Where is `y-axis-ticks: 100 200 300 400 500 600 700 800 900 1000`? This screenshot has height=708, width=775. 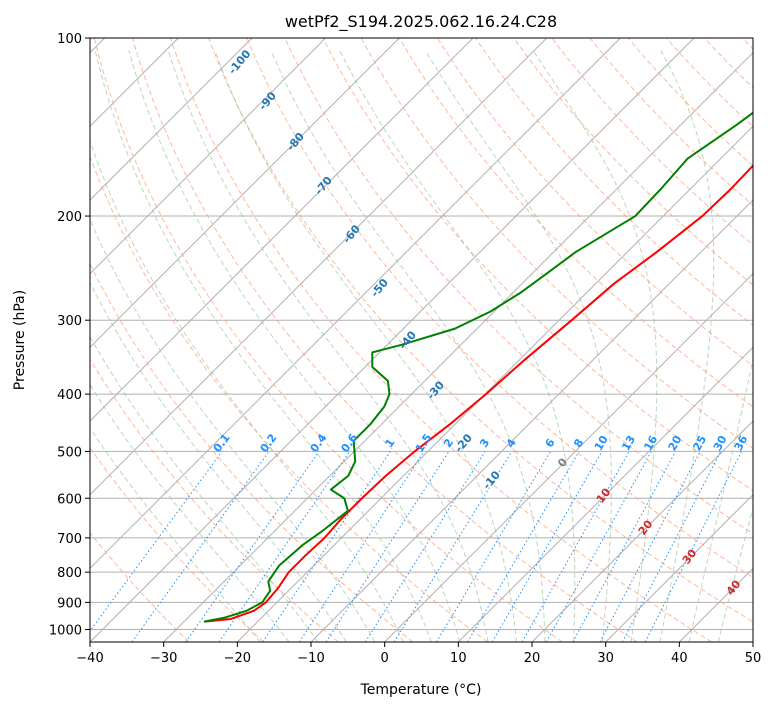 y-axis-ticks: 100 200 300 400 500 600 700 800 900 1000 is located at coordinates (69, 335).